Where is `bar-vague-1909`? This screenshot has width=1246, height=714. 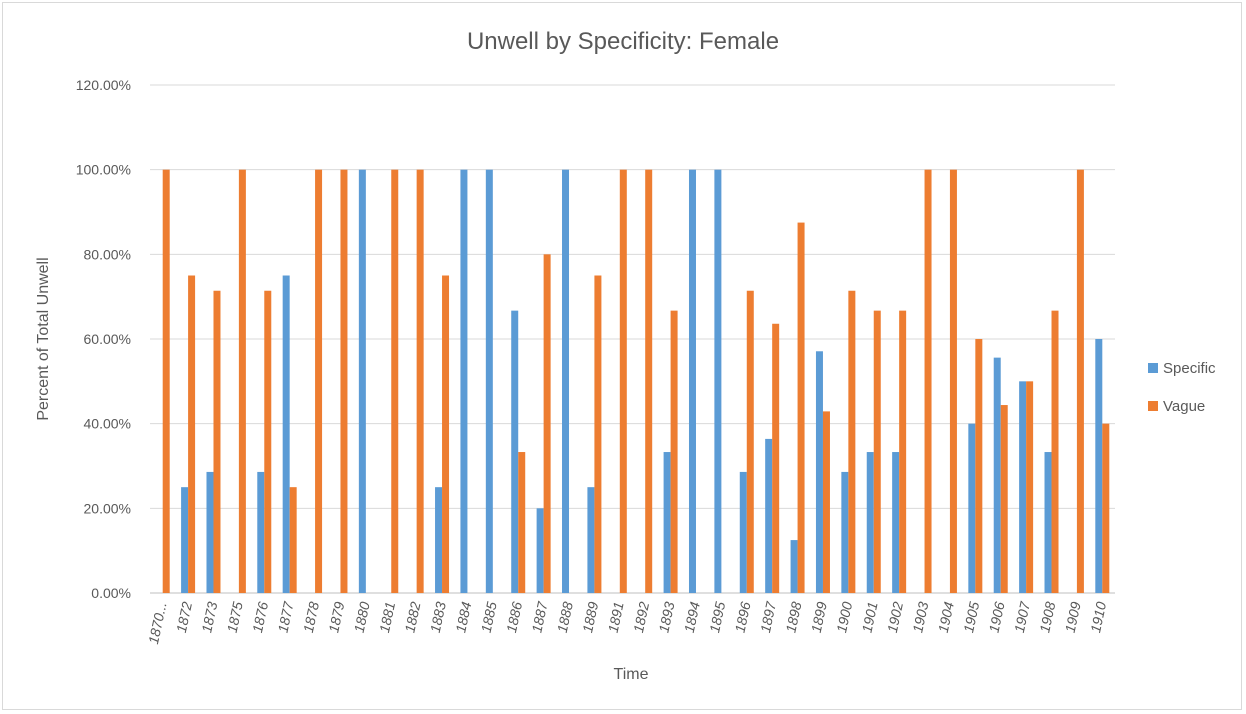
bar-vague-1909 is located at coordinates (1080, 381).